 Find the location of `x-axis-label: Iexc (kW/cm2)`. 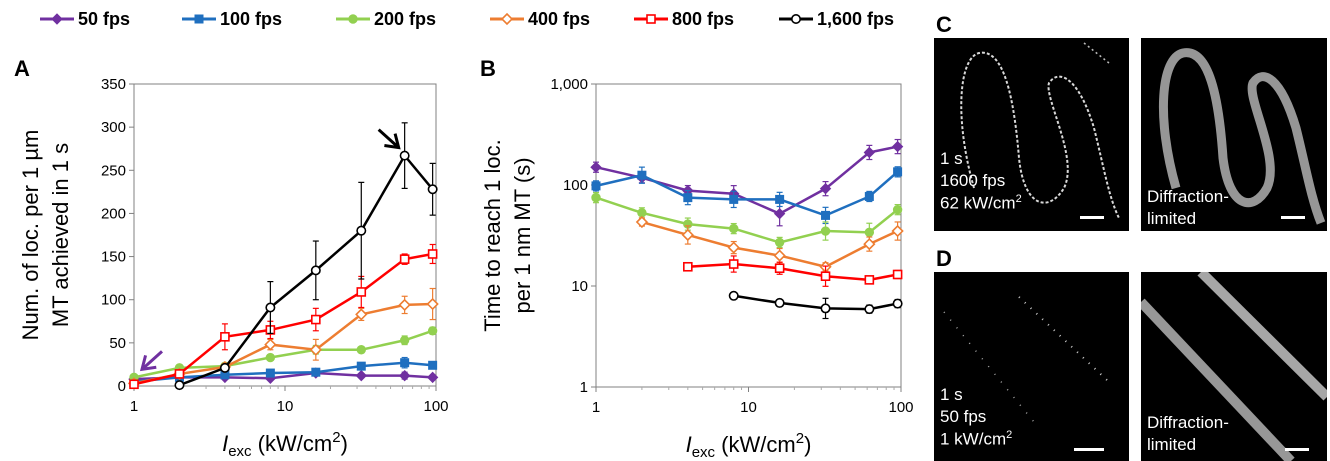

x-axis-label: Iexc (kW/cm2) is located at coordinates (749, 445).